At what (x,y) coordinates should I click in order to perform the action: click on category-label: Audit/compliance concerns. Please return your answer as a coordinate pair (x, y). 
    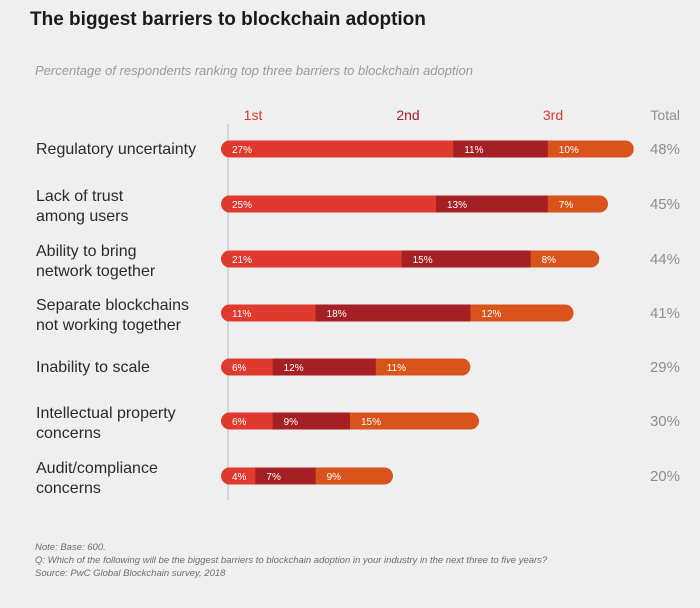
    Looking at the image, I should click on (97, 478).